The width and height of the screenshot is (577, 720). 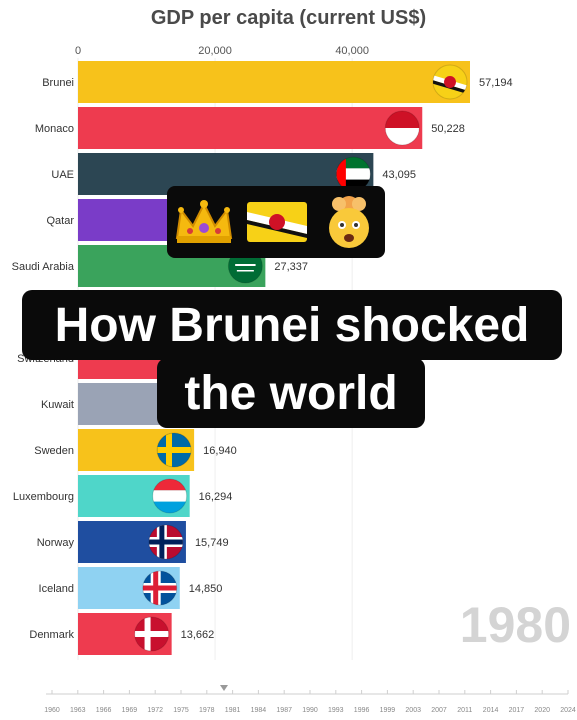 I want to click on timeline-label: 1972, so click(x=155, y=710).